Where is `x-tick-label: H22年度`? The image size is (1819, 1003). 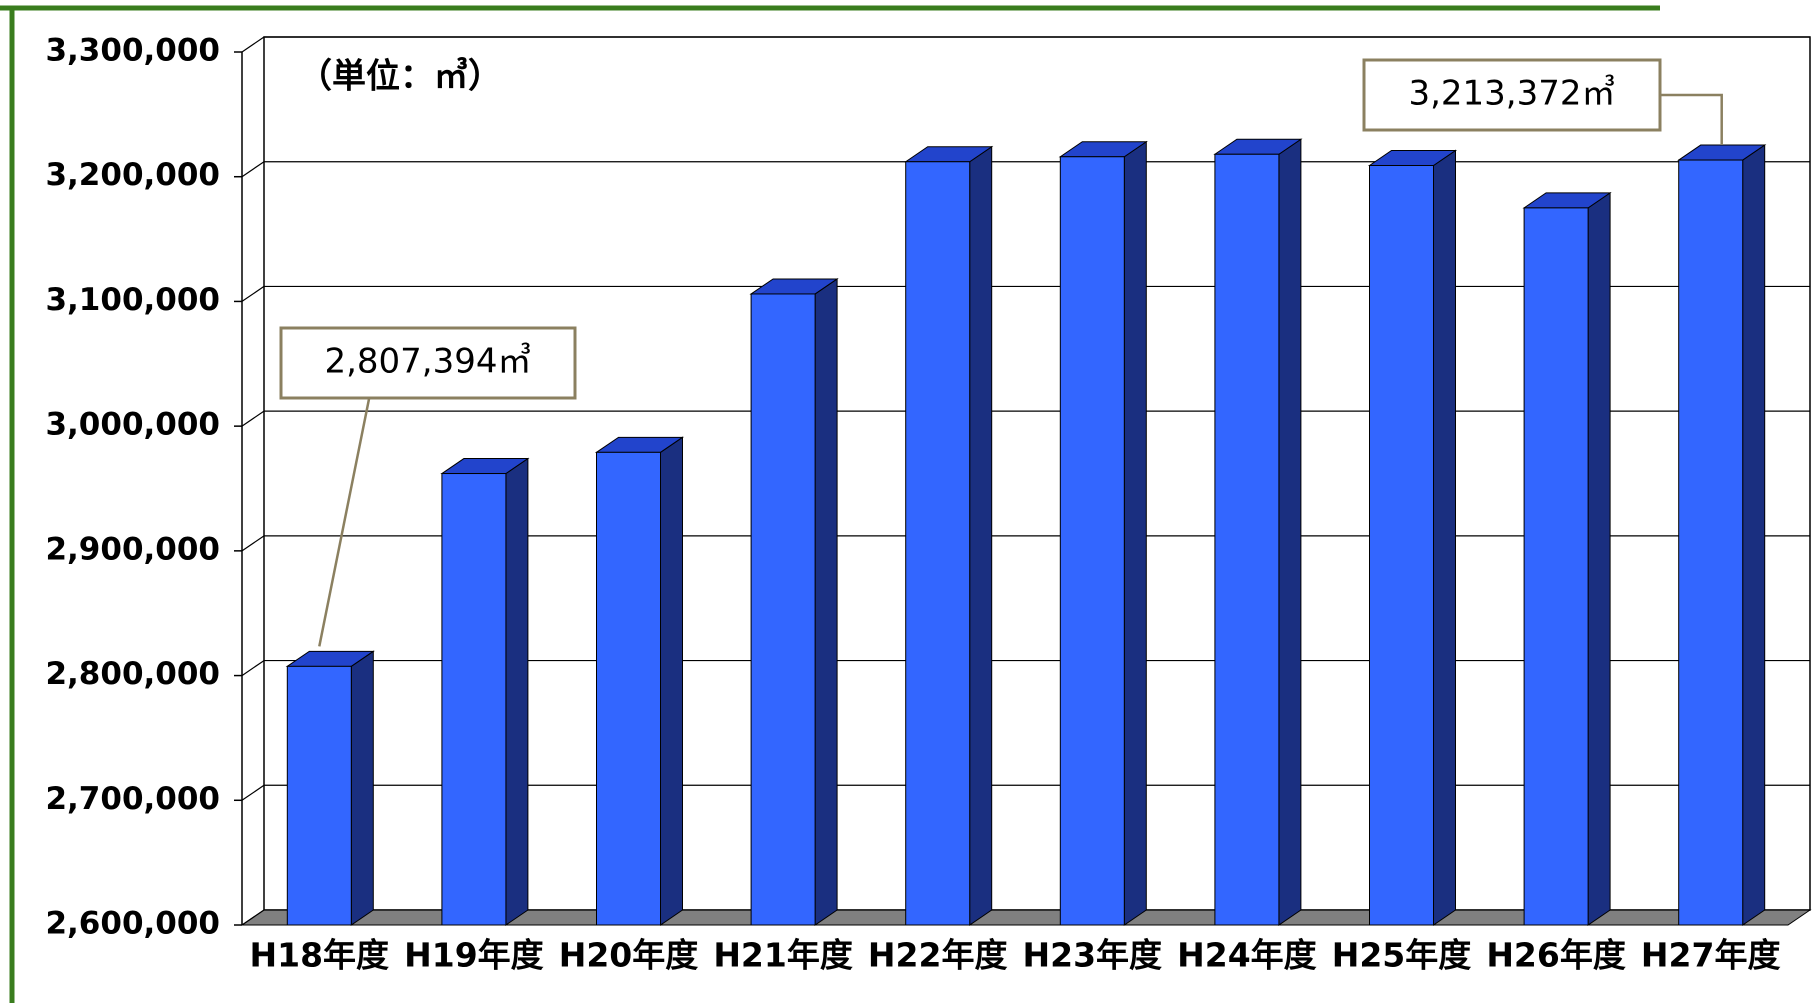
x-tick-label: H22年度 is located at coordinates (938, 955).